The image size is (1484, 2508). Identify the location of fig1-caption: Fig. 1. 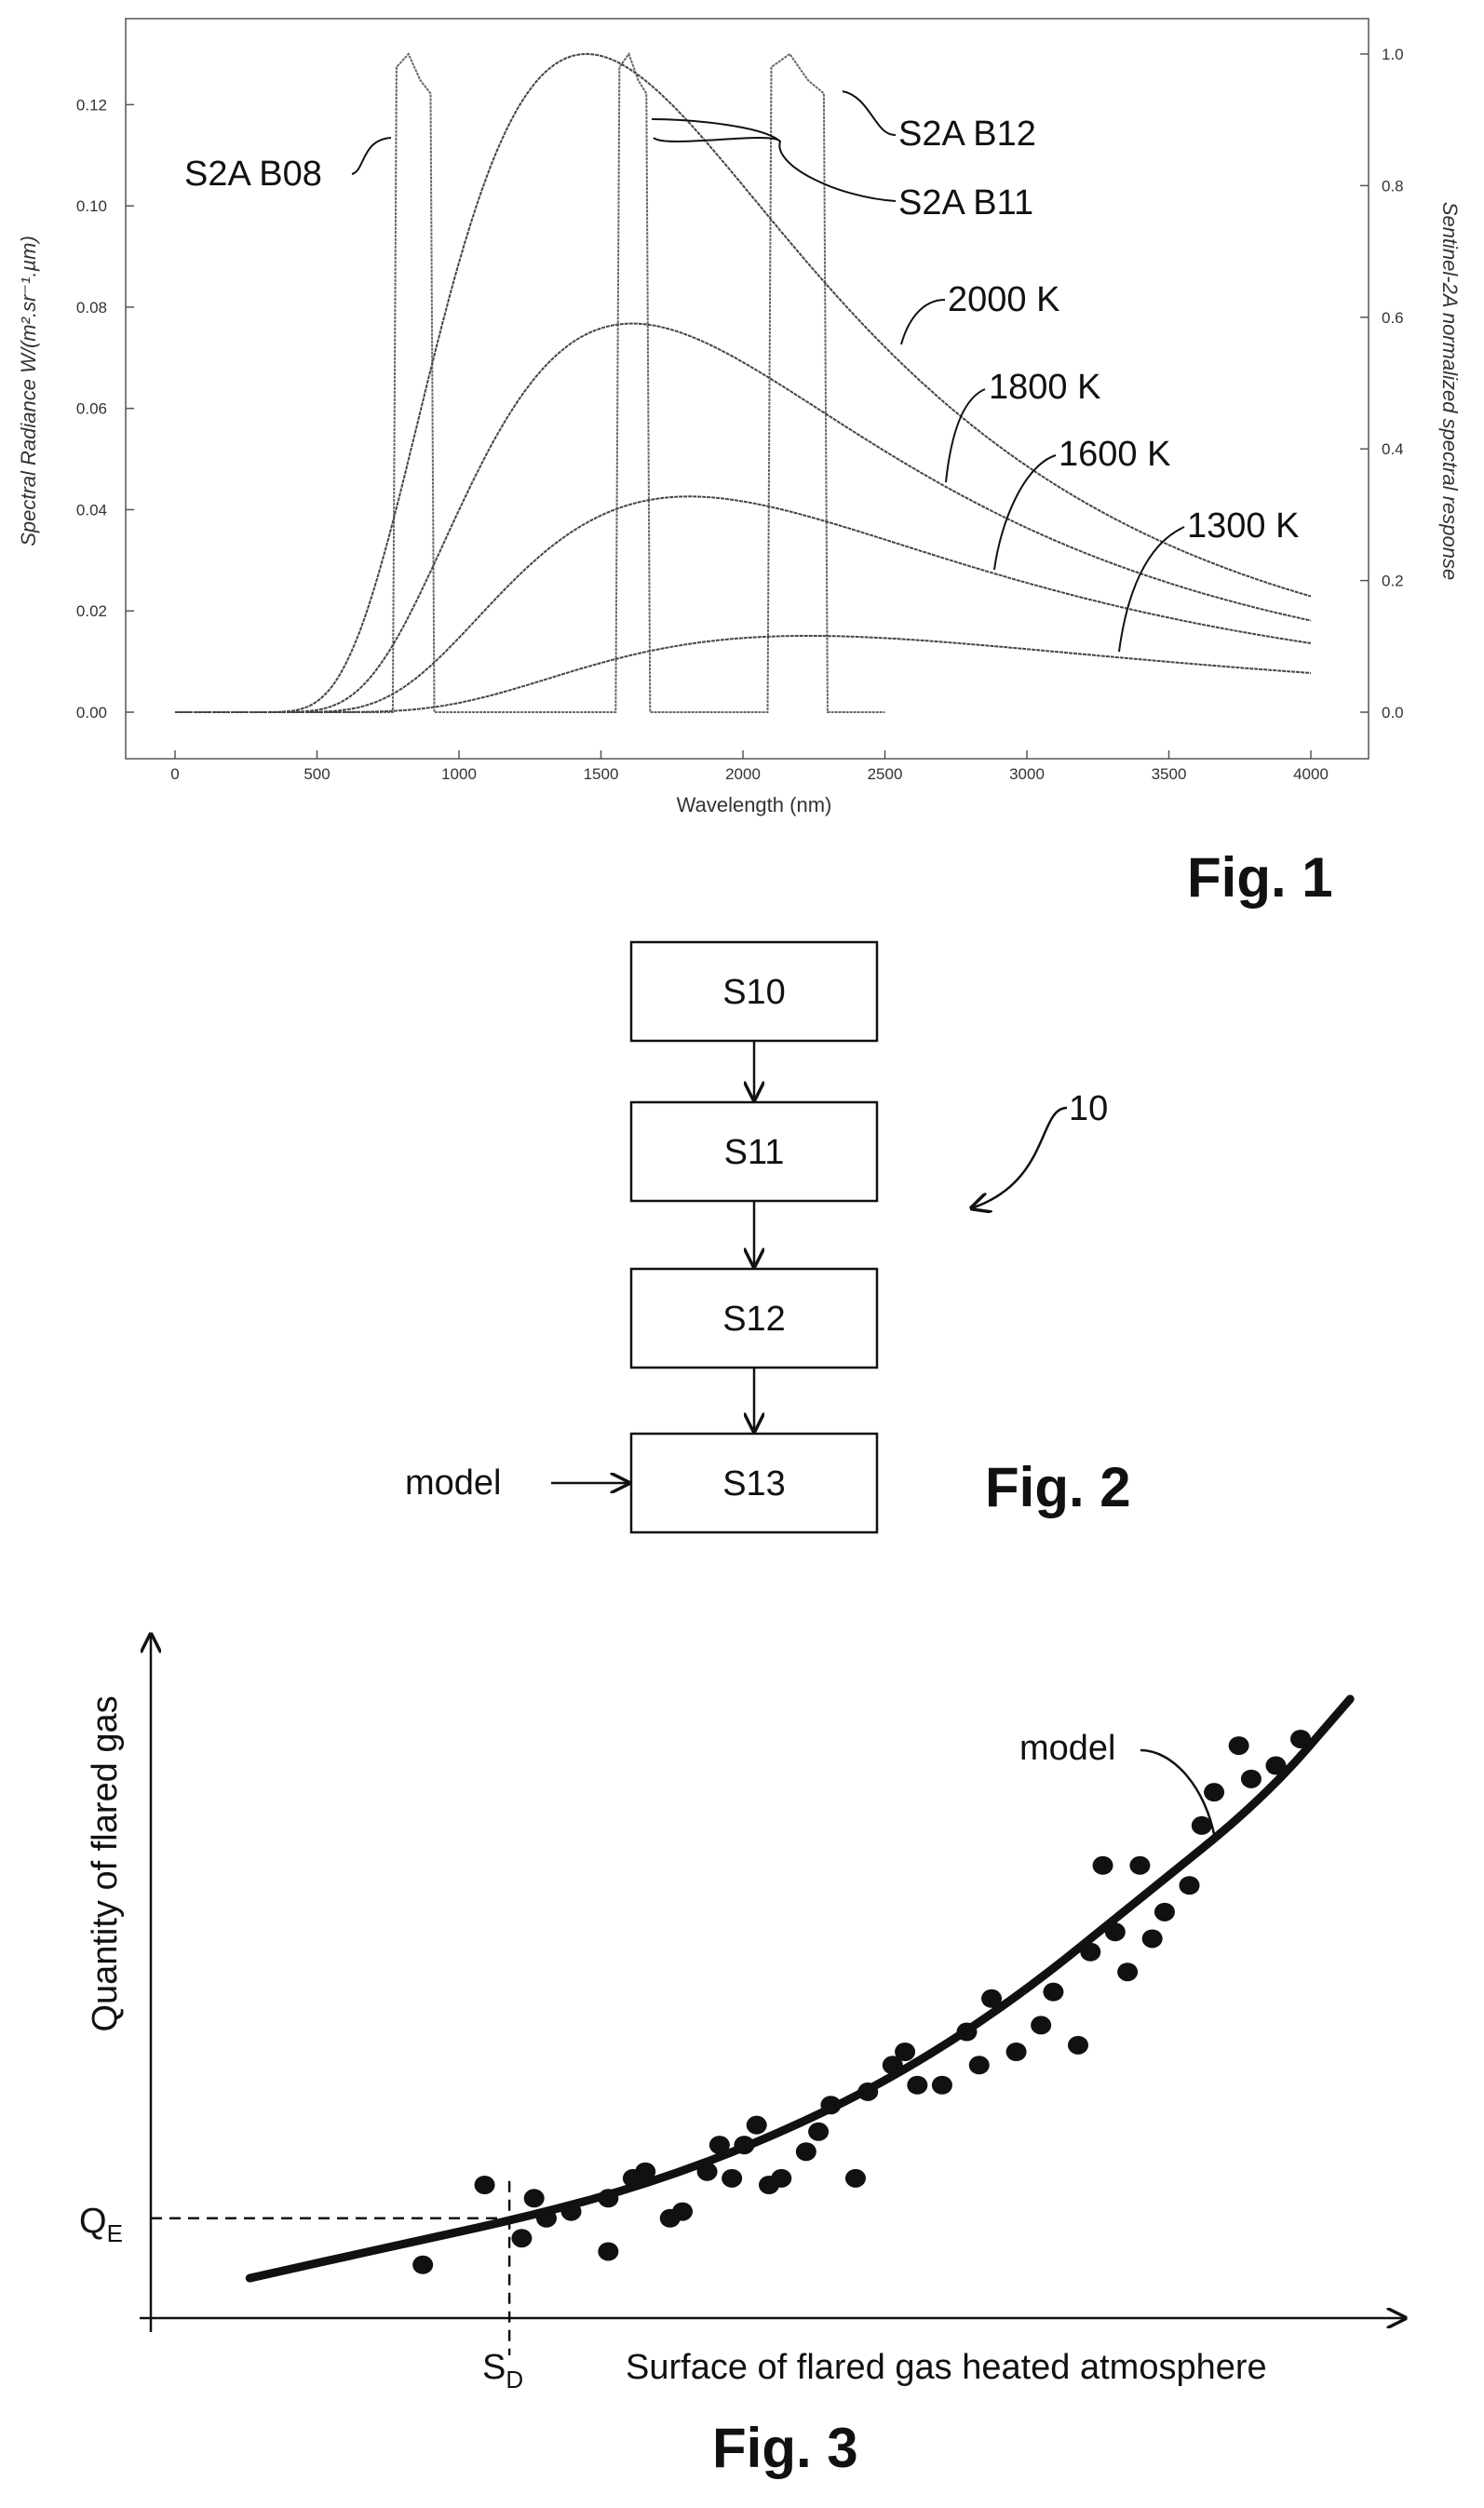
(1260, 878).